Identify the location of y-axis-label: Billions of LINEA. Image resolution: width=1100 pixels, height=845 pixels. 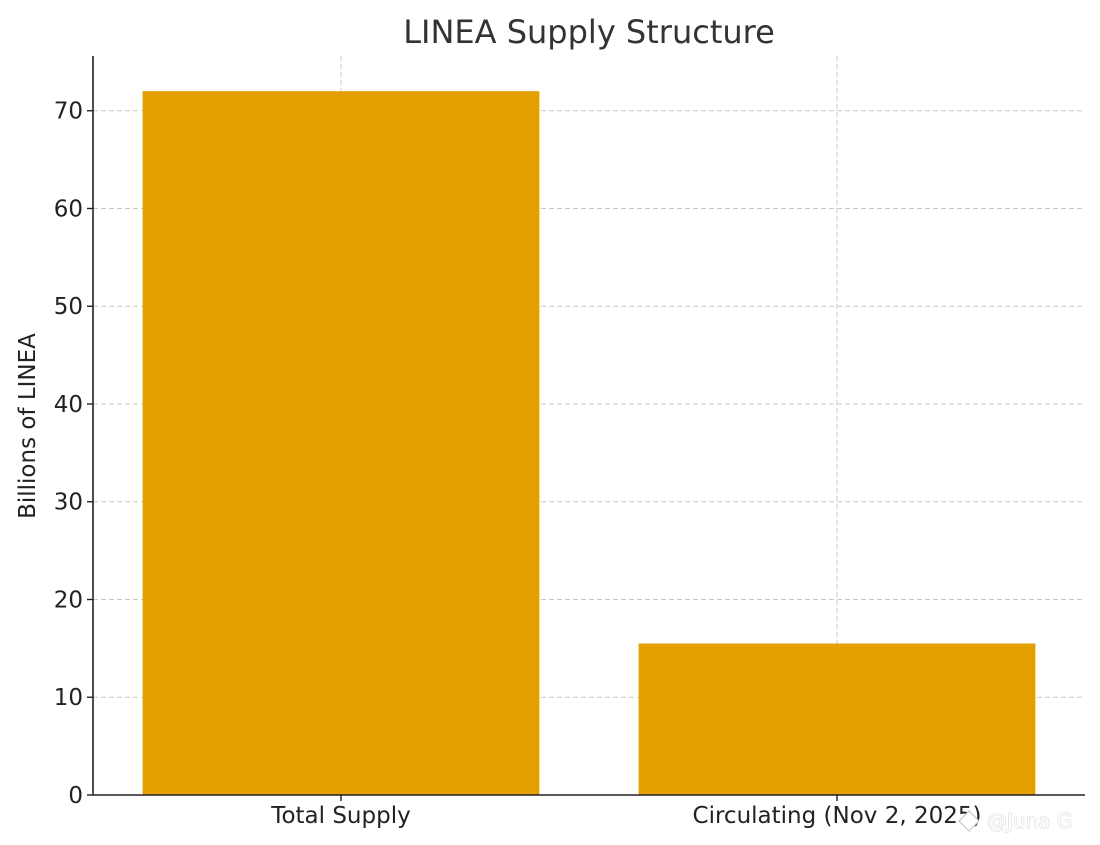
(28, 426).